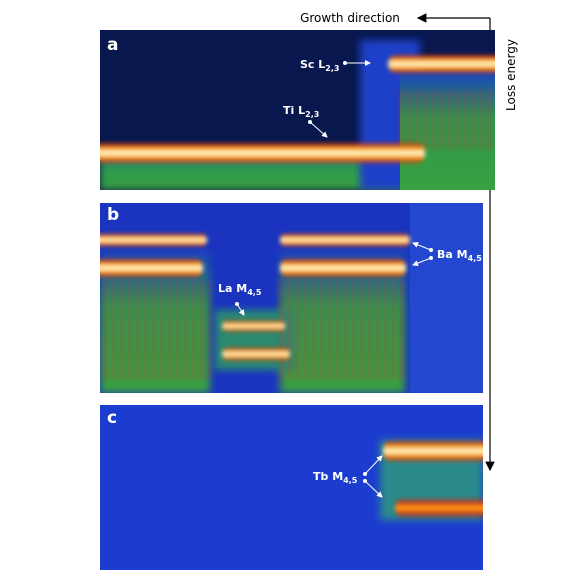 This screenshot has height=581, width=581. What do you see at coordinates (112, 418) in the screenshot?
I see `panel-label: c` at bounding box center [112, 418].